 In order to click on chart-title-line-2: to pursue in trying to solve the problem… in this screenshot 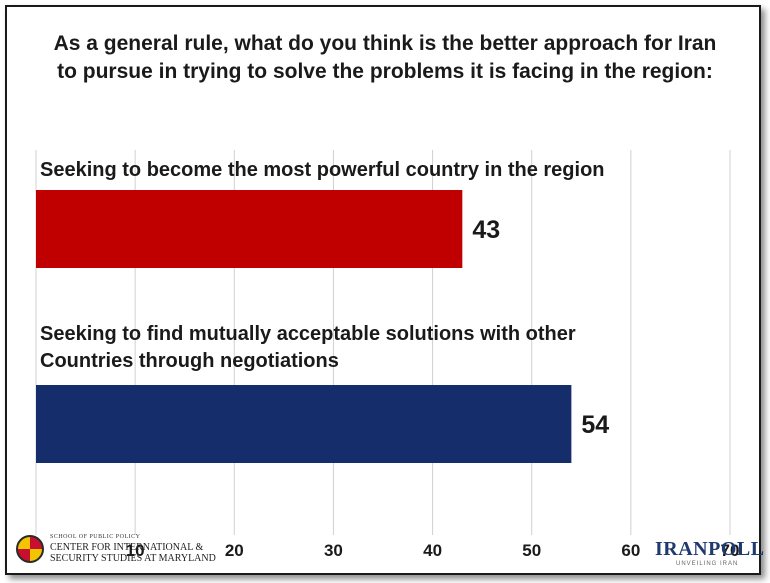, I will do `click(385, 71)`.